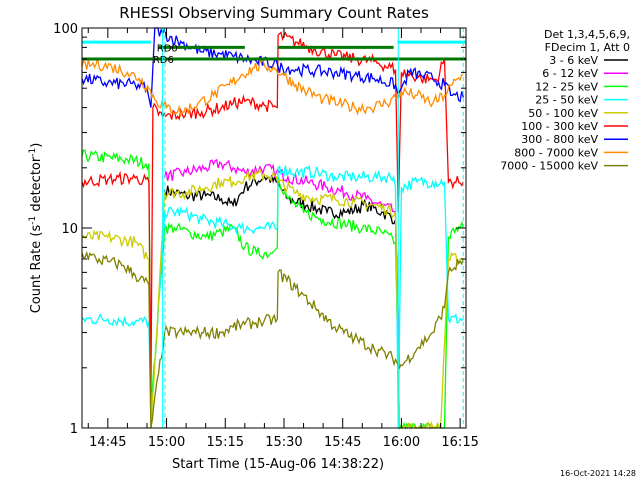 Image resolution: width=640 pixels, height=480 pixels. Describe the element at coordinates (598, 473) in the screenshot. I see `date-stamp: 16-Oct-2021 14:28` at that location.